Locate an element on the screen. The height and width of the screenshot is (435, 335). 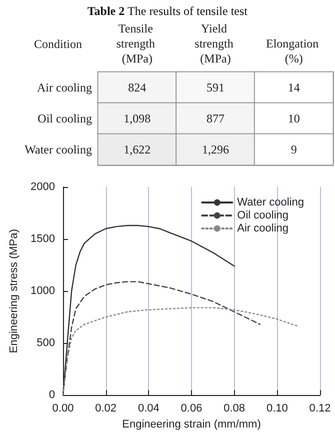
data-label: 9 is located at coordinates (293, 149).